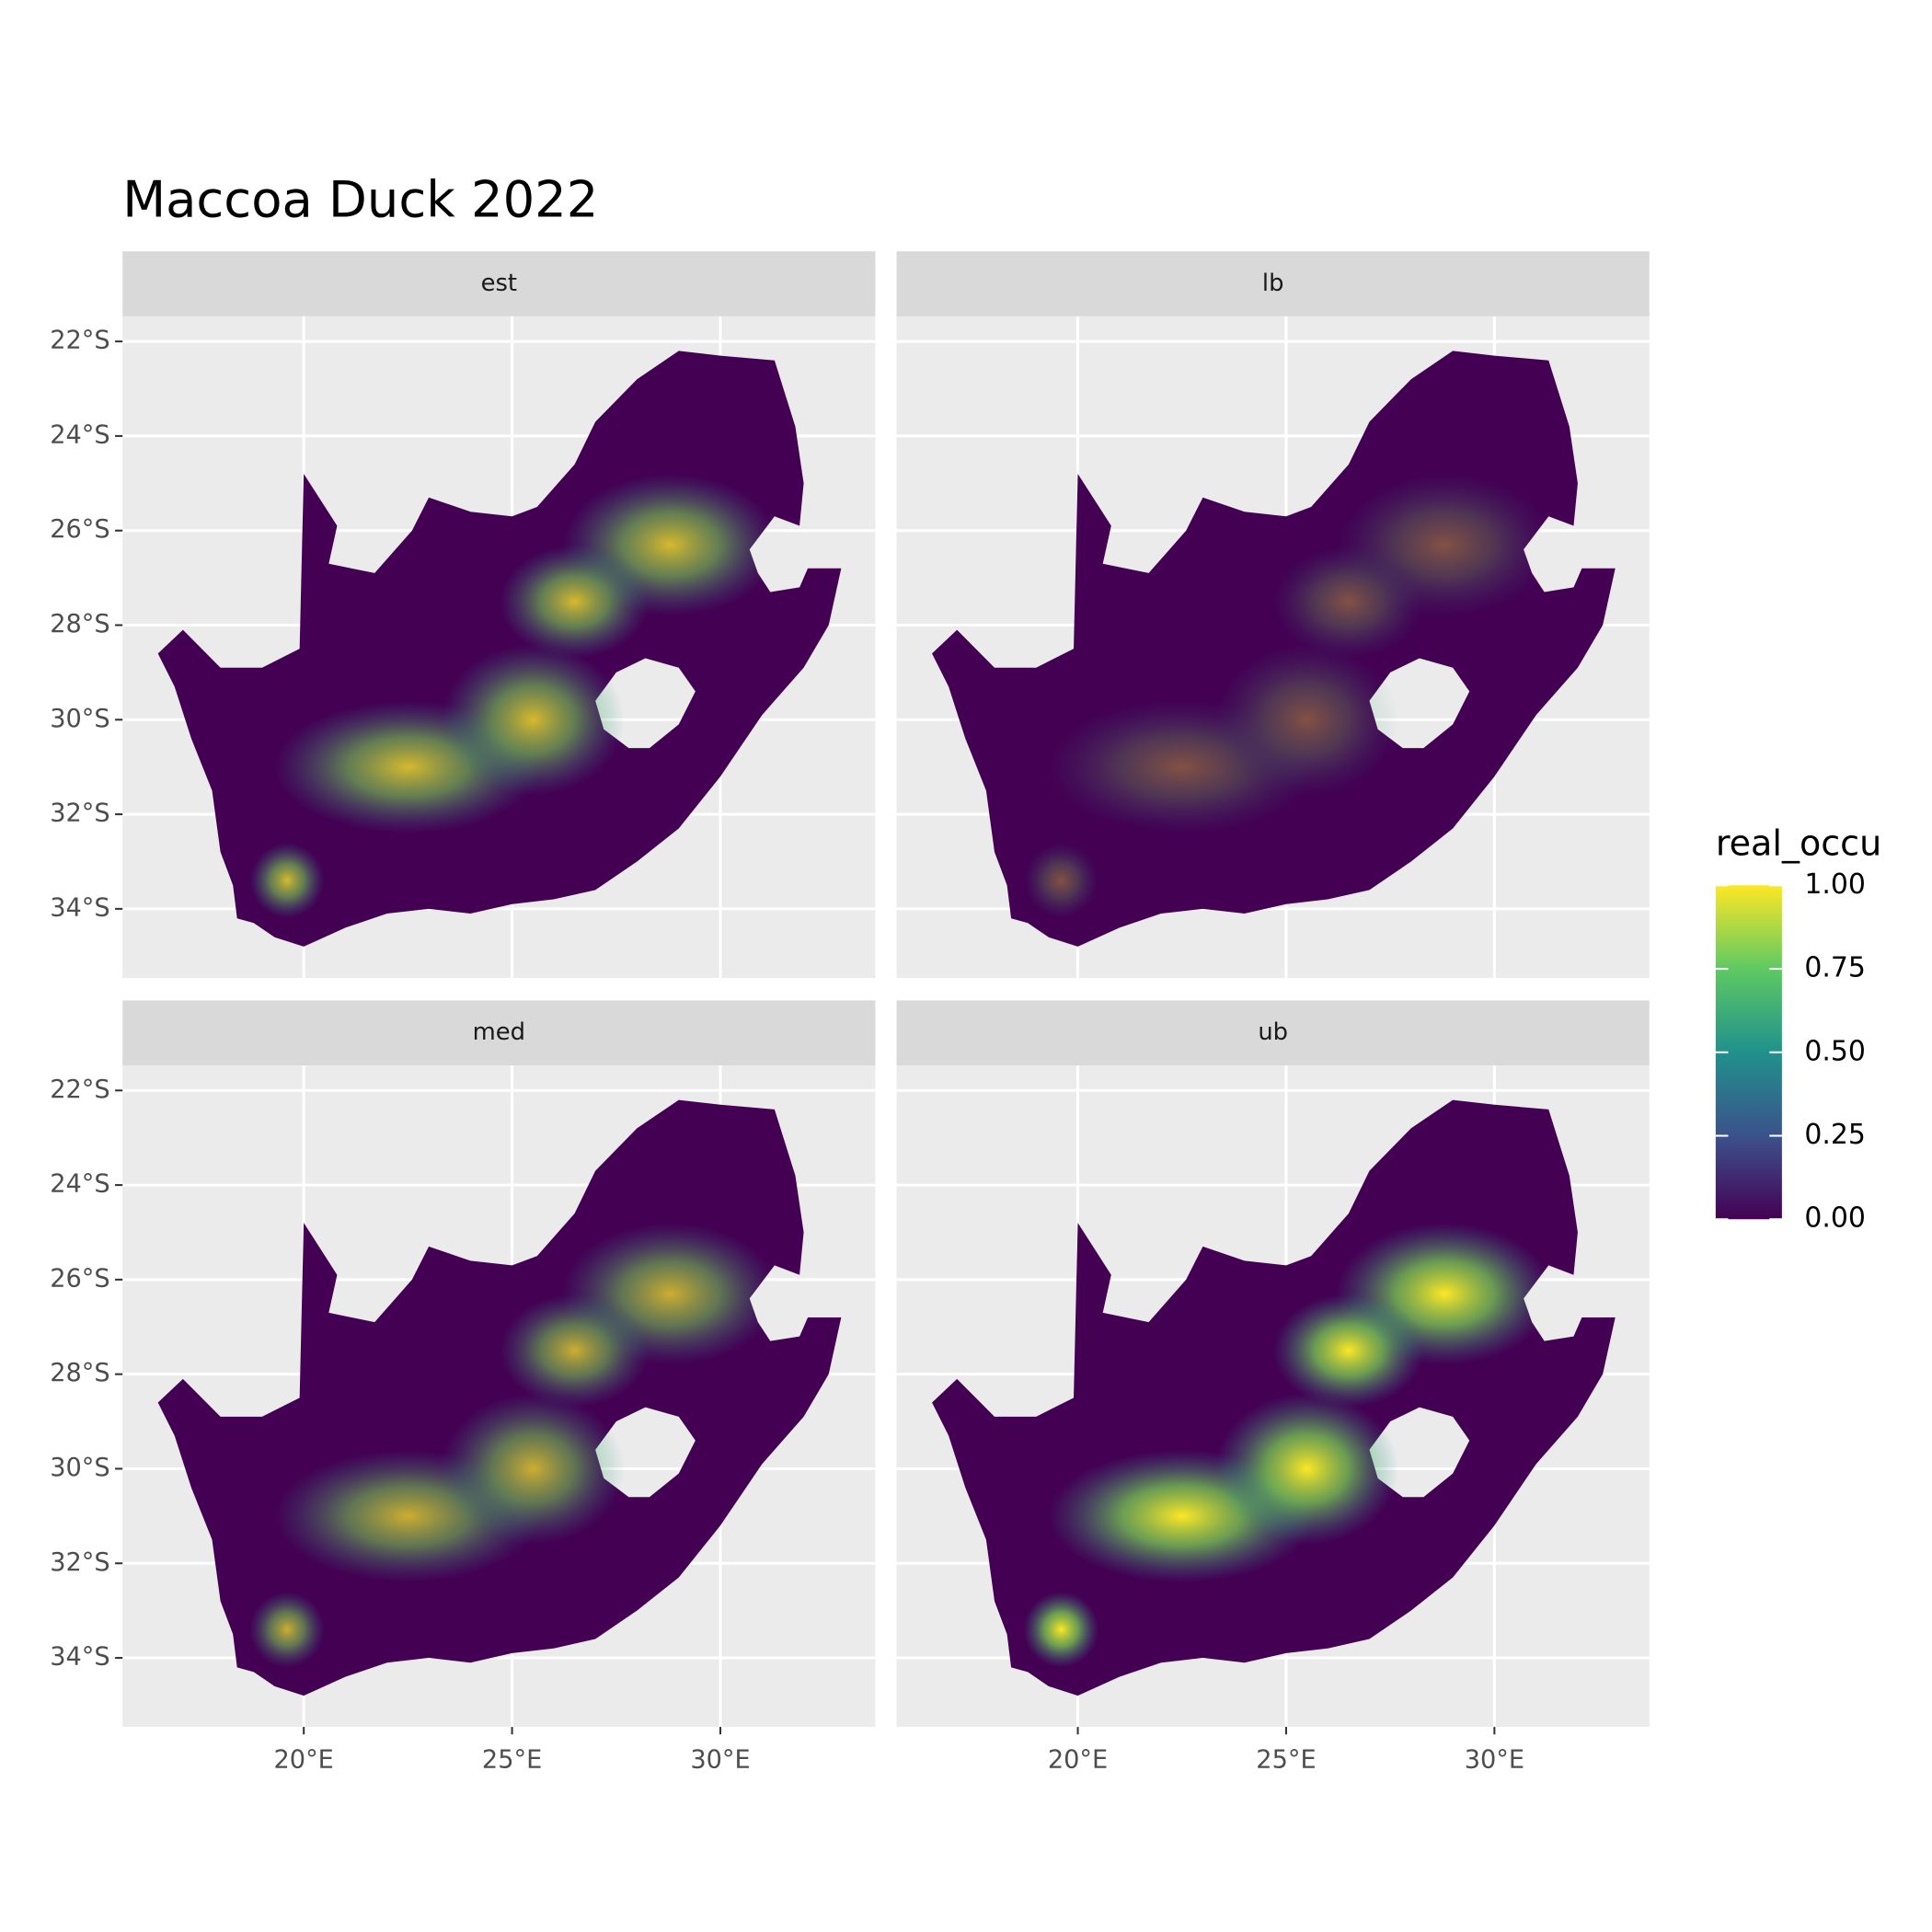 Image resolution: width=1932 pixels, height=1932 pixels. What do you see at coordinates (360, 199) in the screenshot?
I see `chart-title: Maccoa Duck 2022` at bounding box center [360, 199].